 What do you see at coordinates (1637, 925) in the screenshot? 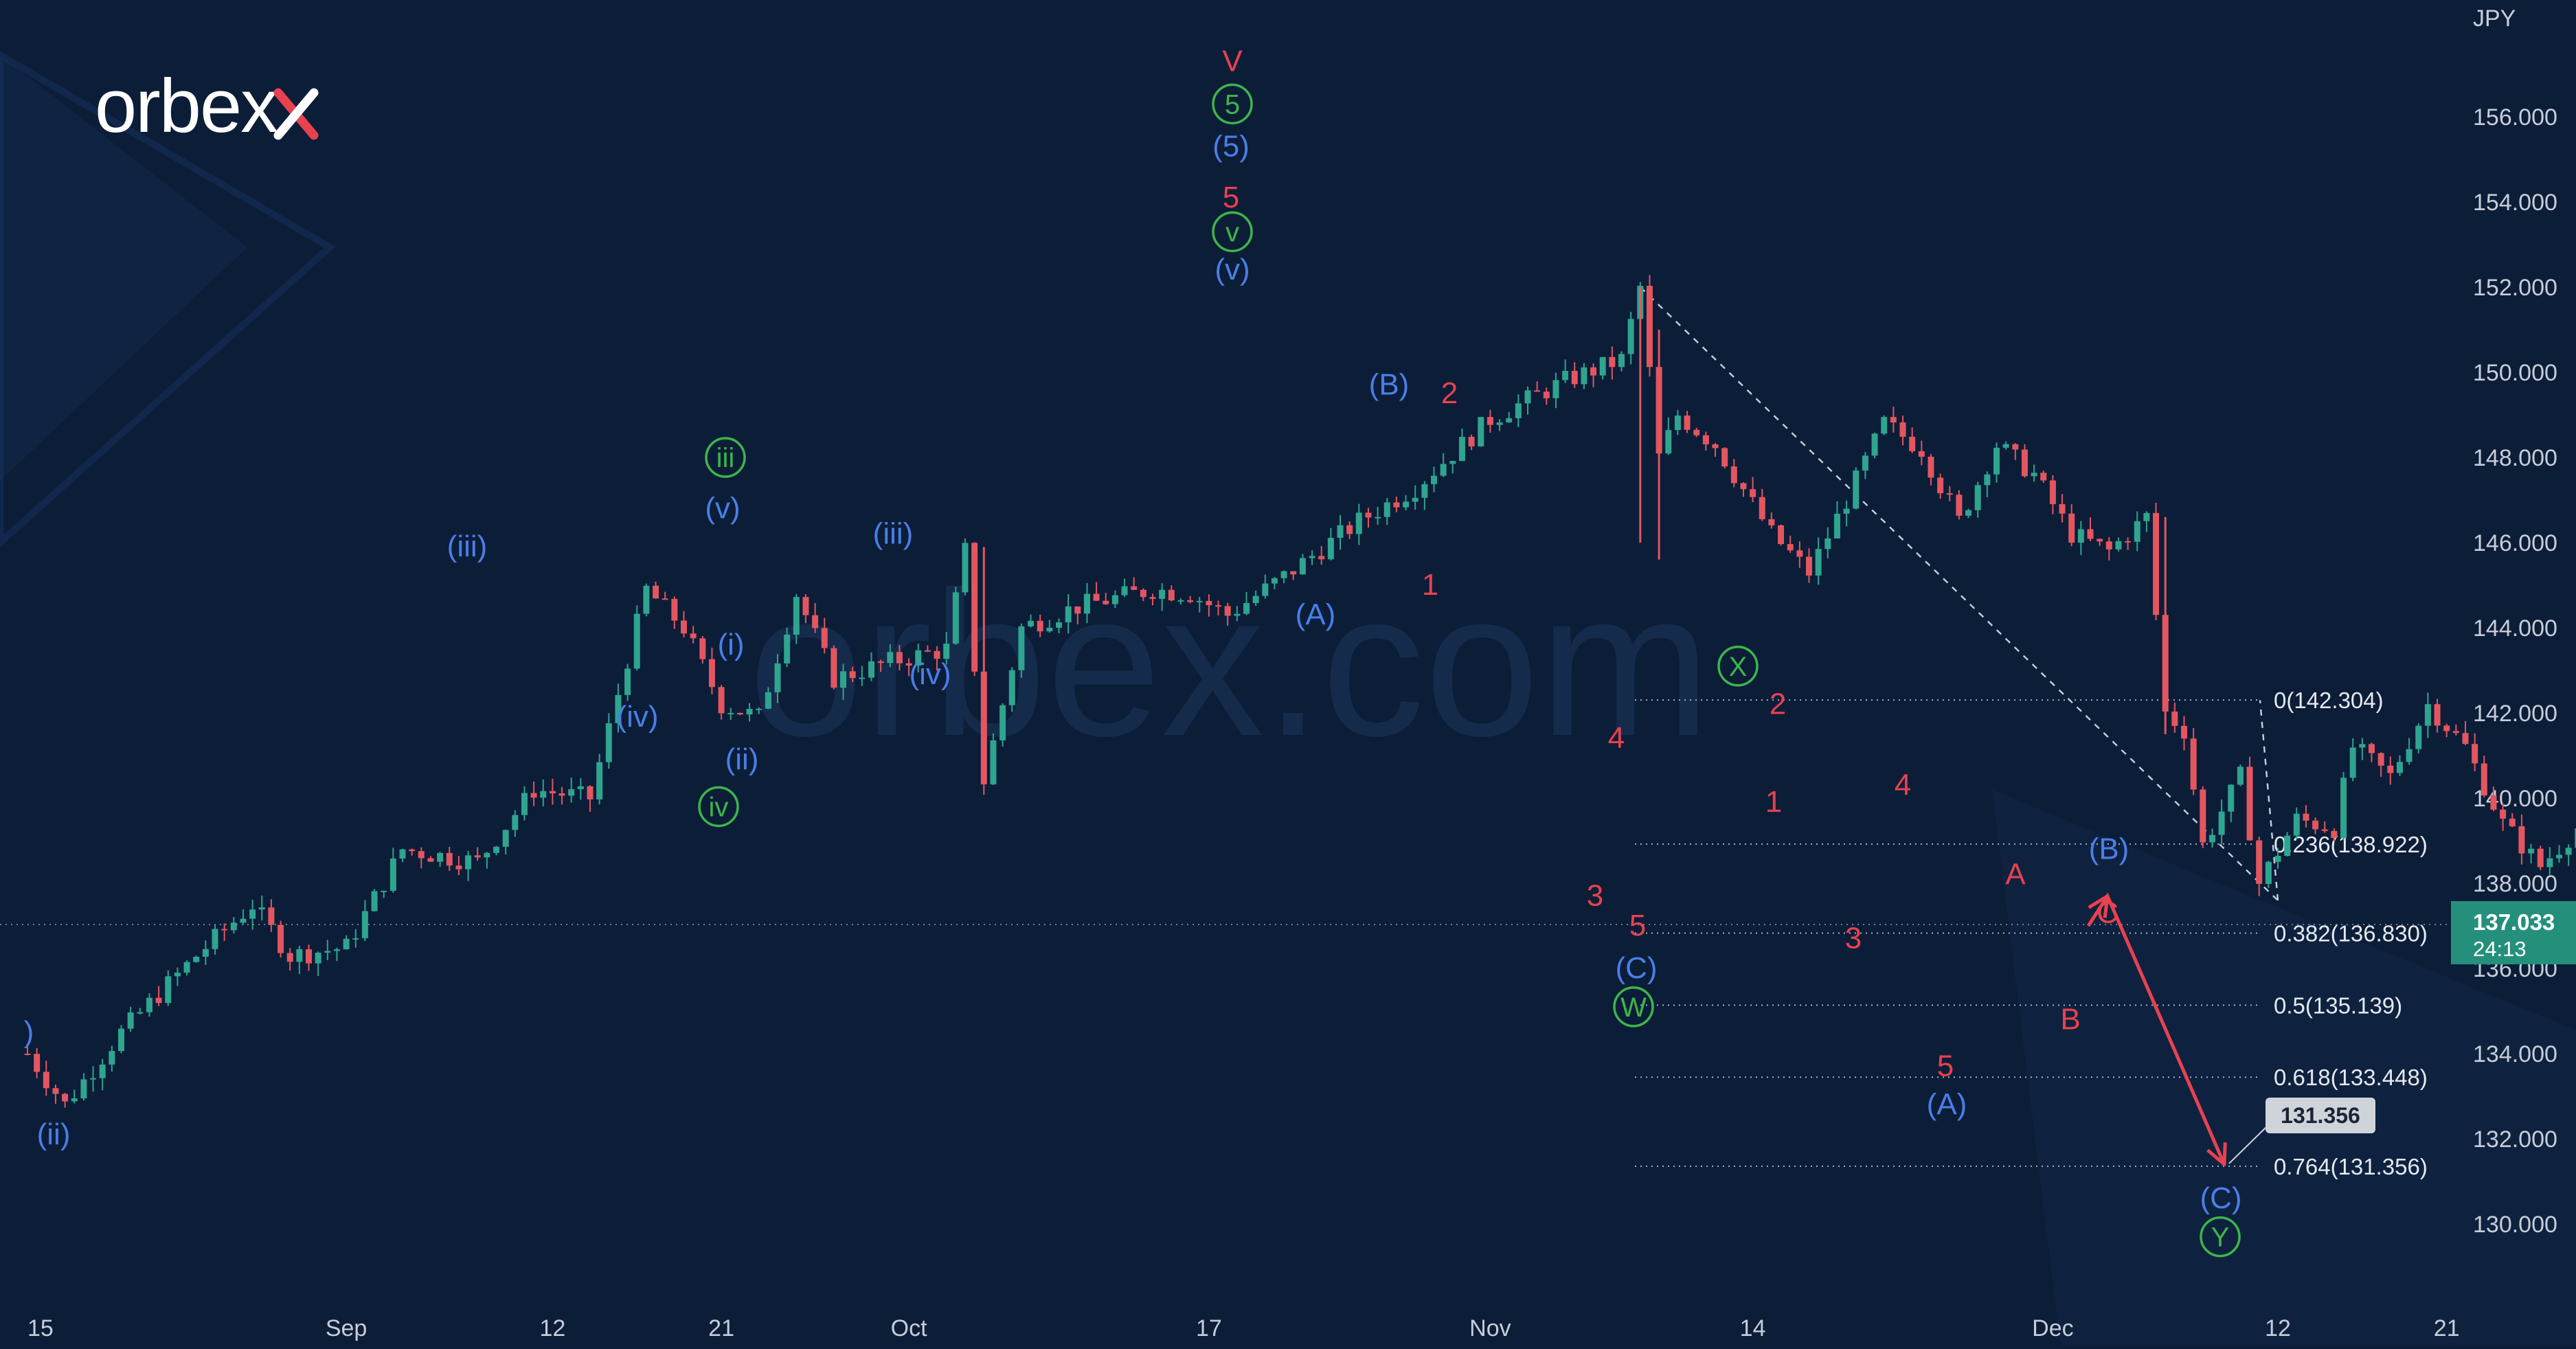
I see `wave-label: 5` at bounding box center [1637, 925].